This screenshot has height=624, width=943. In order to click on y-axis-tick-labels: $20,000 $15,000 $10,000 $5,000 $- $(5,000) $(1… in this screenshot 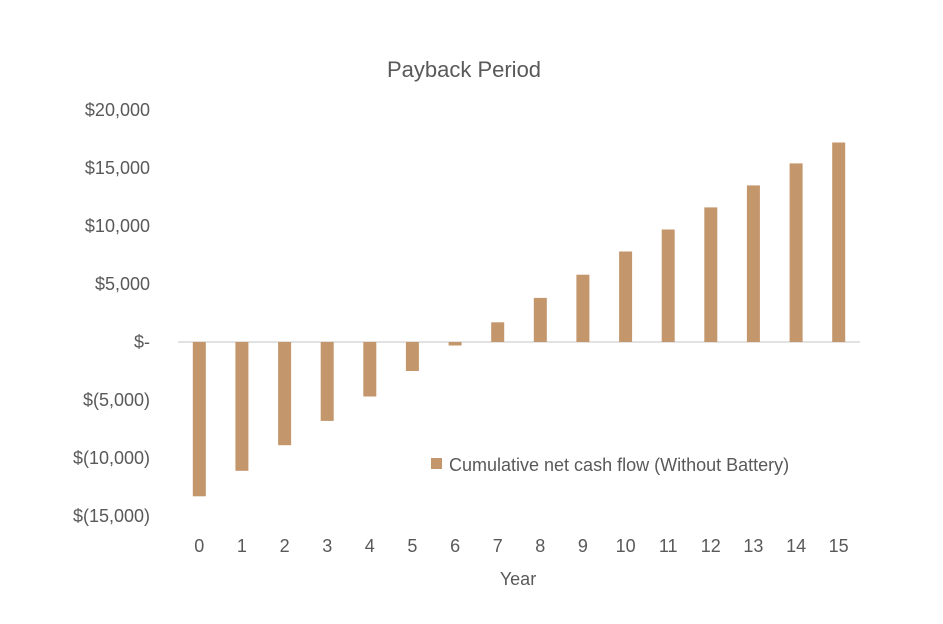, I will do `click(111, 313)`.